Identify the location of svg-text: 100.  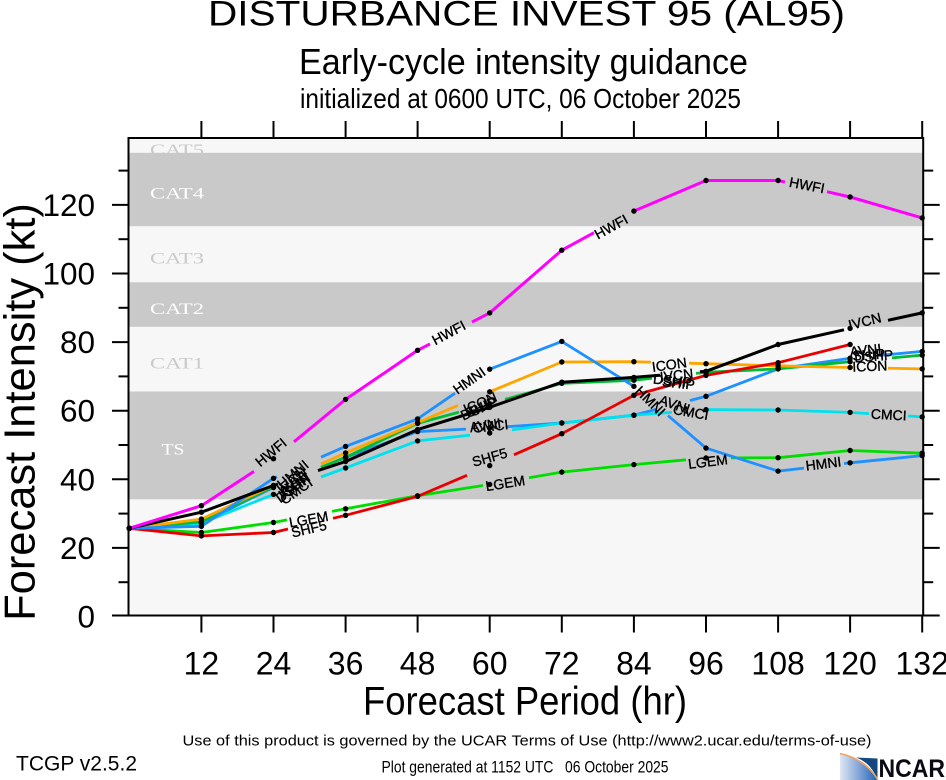
(68, 274).